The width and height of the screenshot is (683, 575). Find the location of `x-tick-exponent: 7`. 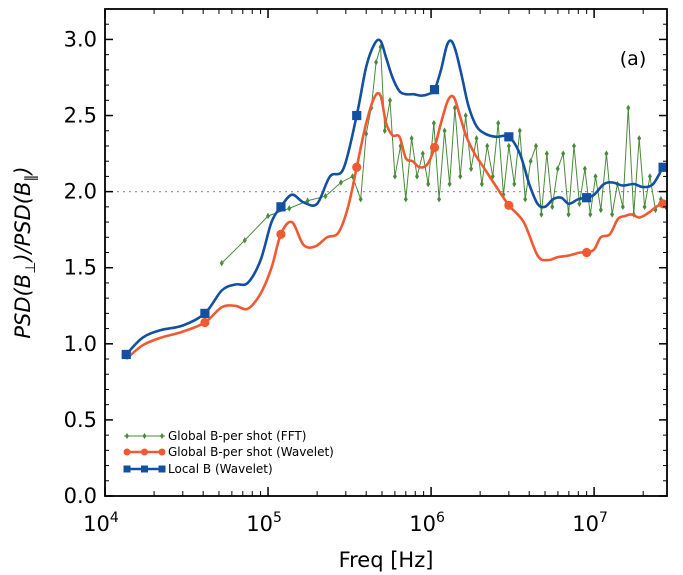

x-tick-exponent: 7 is located at coordinates (603, 518).